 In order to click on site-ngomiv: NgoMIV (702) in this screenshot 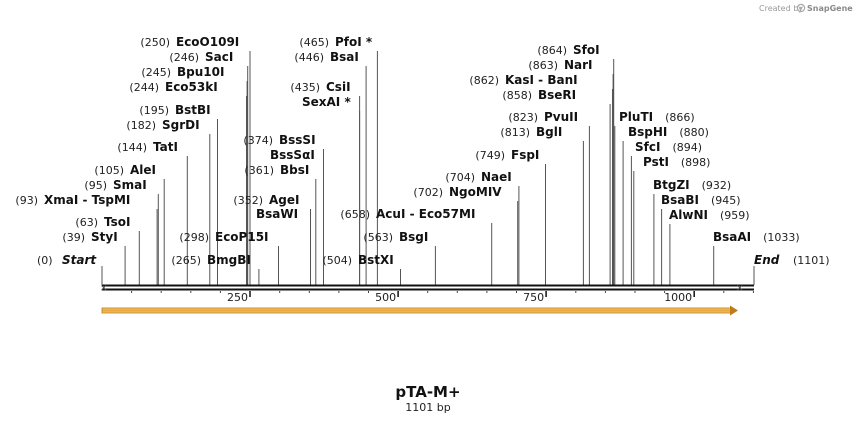, I will do `click(457, 192)`.